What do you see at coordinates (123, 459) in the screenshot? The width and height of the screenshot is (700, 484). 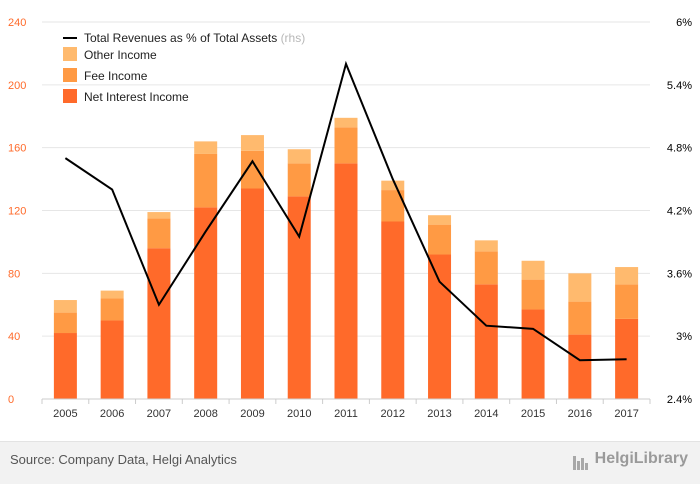 I see `source-text: Source: Company Data, Helgi Analytics` at bounding box center [123, 459].